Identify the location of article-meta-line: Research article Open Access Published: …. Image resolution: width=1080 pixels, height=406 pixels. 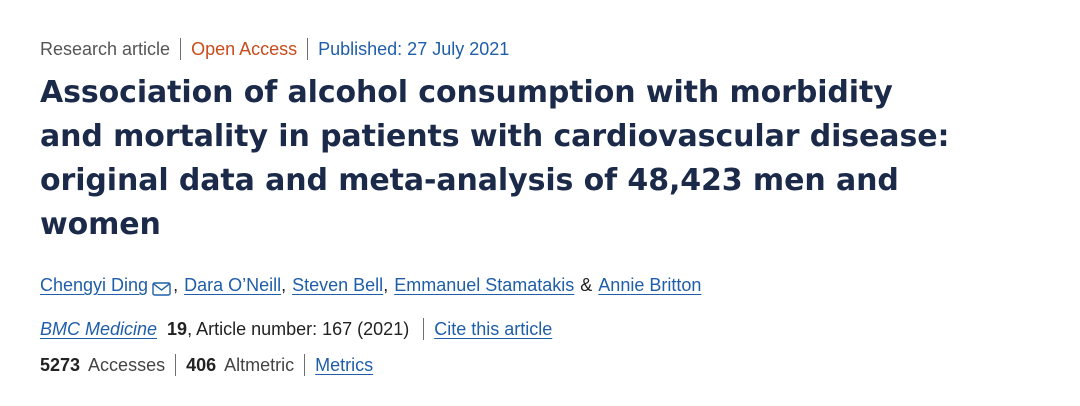
(540, 49).